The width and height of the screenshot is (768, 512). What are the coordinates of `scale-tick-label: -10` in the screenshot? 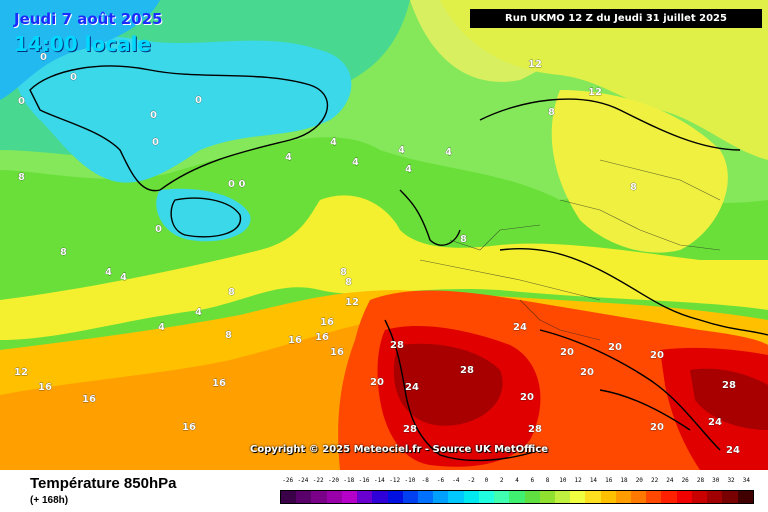 It's located at (410, 480).